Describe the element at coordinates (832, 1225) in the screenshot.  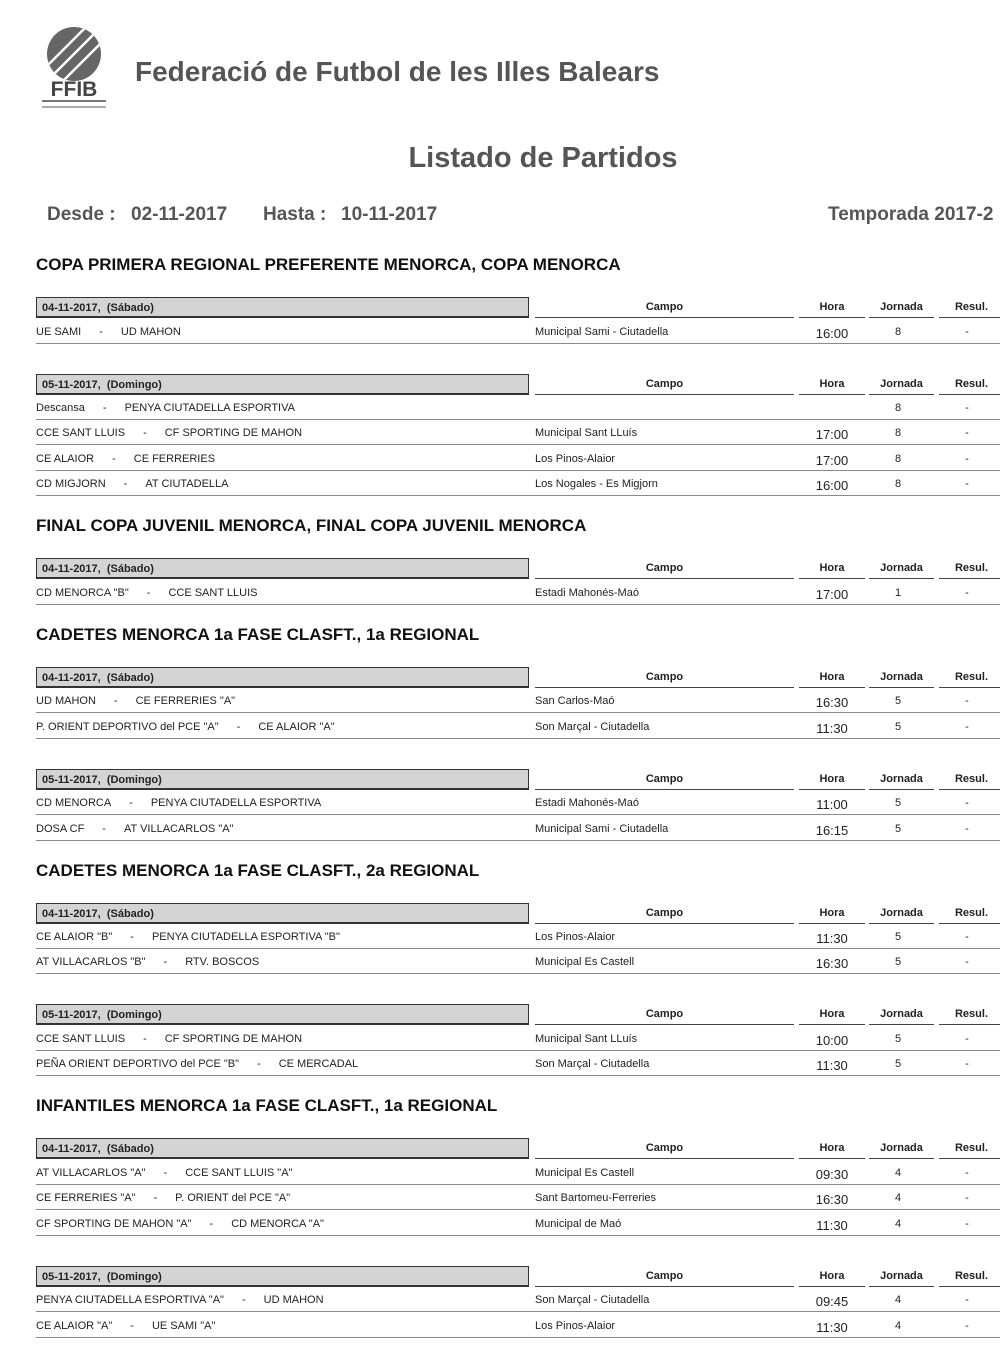
I see `hora: 11:30` at that location.